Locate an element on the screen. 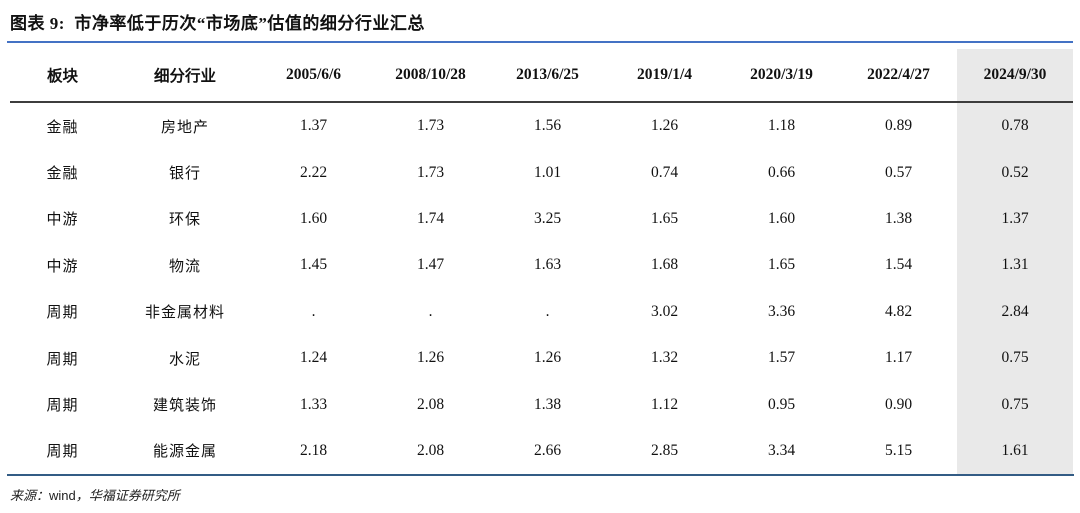  value-cell: 1.68 is located at coordinates (664, 265).